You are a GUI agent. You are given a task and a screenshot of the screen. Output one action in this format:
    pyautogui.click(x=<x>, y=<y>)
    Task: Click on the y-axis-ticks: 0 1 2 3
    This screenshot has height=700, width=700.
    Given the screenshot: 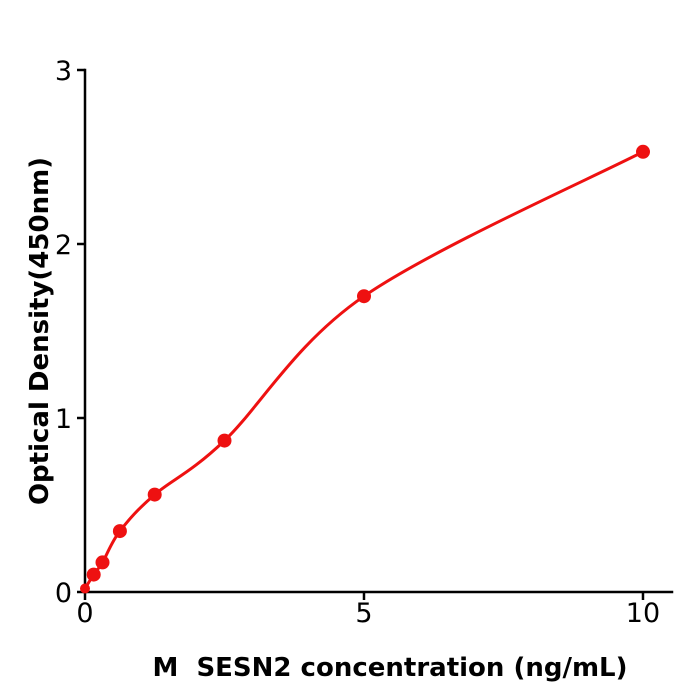 What is the action you would take?
    pyautogui.click(x=70, y=332)
    